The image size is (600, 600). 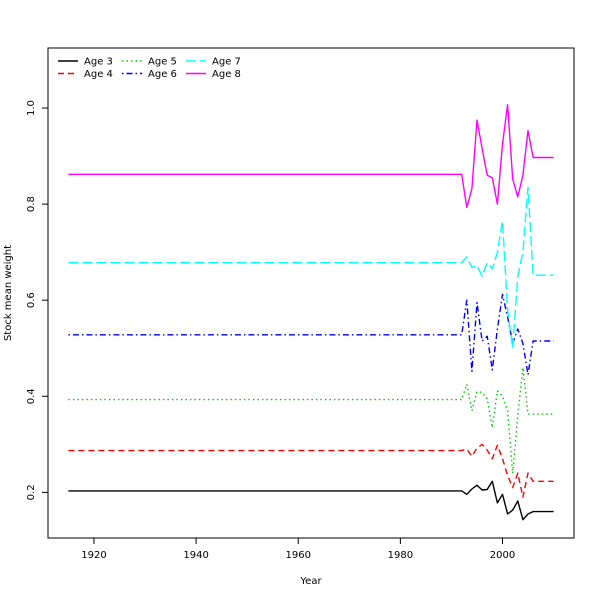 I want to click on y-tick-label: 1.0, so click(x=31, y=108).